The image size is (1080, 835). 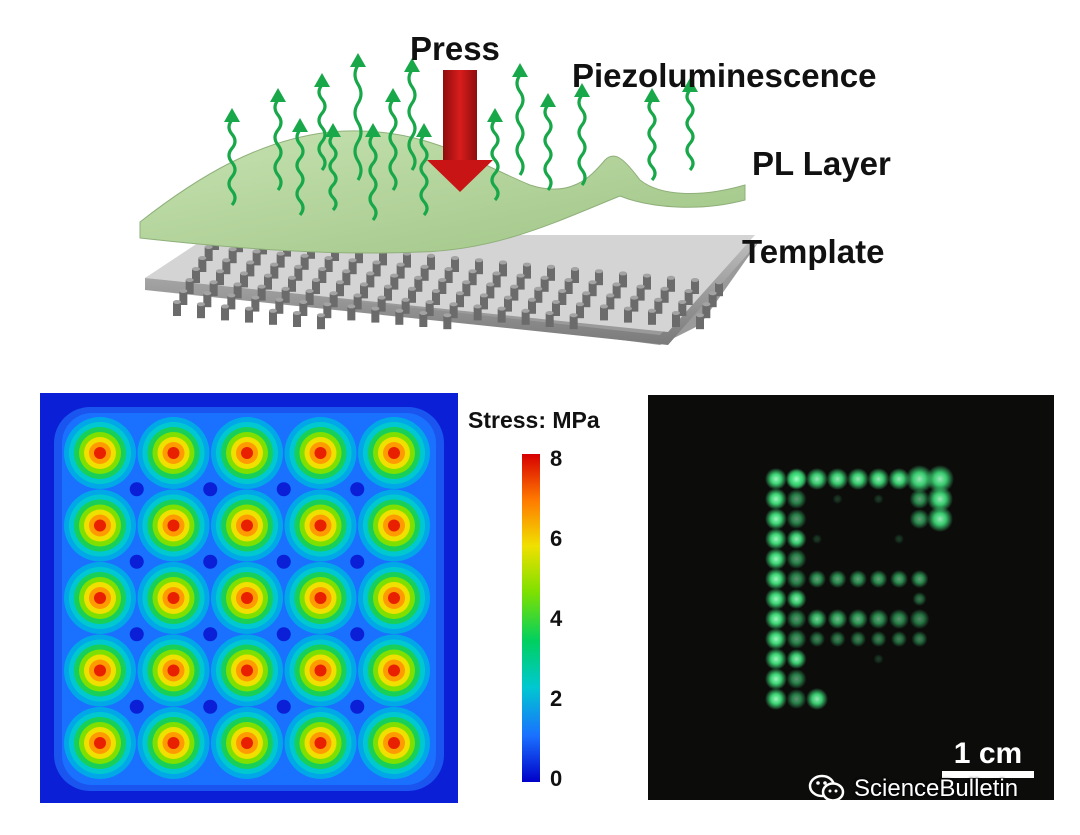 I want to click on wechat-icon, so click(x=827, y=789).